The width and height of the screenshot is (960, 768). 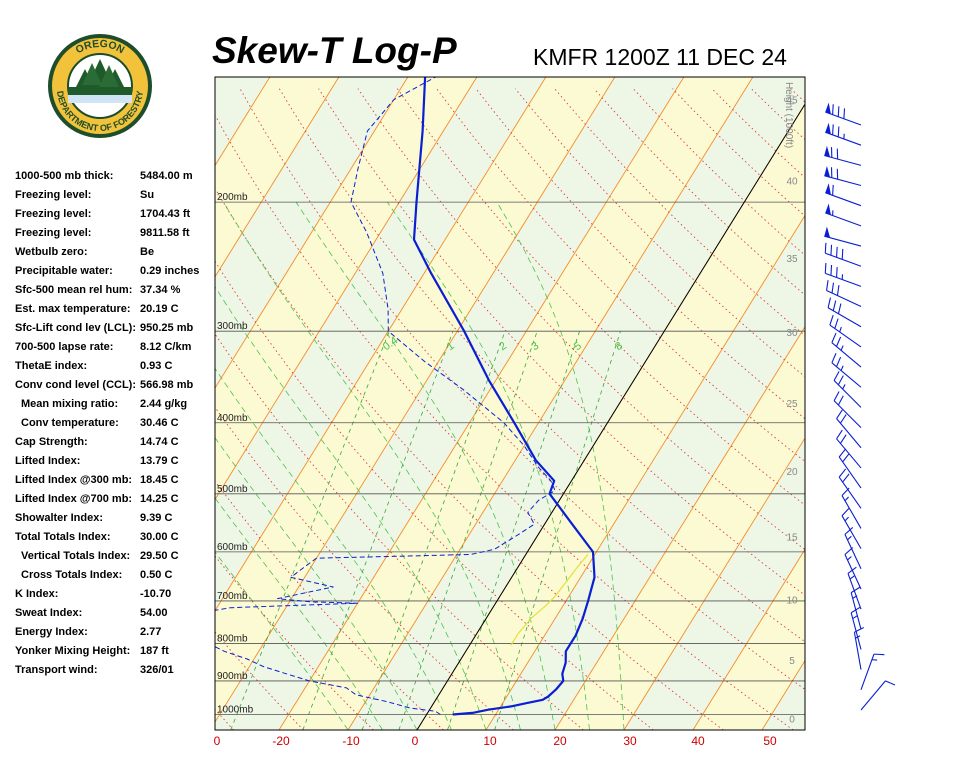 What do you see at coordinates (115, 500) in the screenshot?
I see `index-row: Lifted Index @700 mb: 14.25 C` at bounding box center [115, 500].